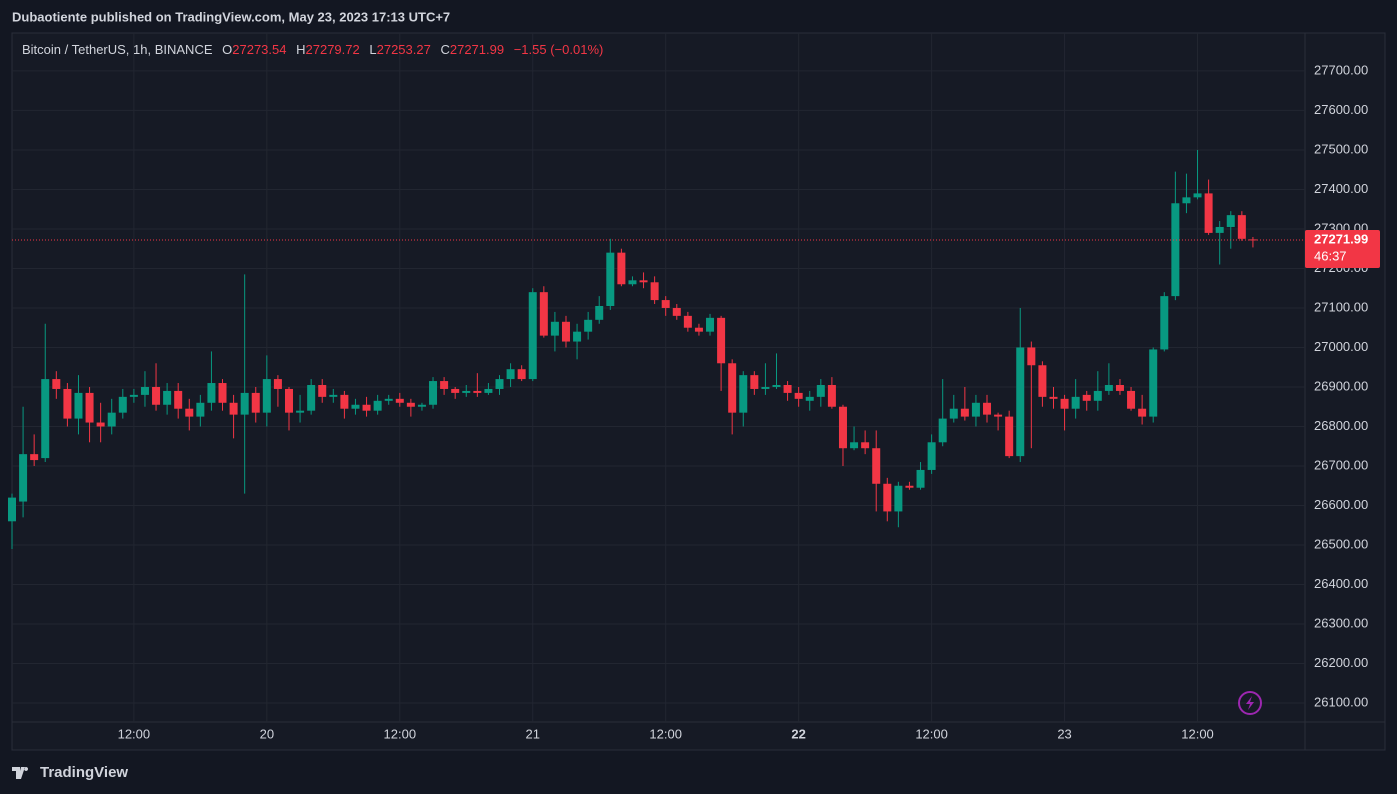 This screenshot has width=1397, height=794. What do you see at coordinates (1341, 504) in the screenshot?
I see `y-tick-label: 26600.00` at bounding box center [1341, 504].